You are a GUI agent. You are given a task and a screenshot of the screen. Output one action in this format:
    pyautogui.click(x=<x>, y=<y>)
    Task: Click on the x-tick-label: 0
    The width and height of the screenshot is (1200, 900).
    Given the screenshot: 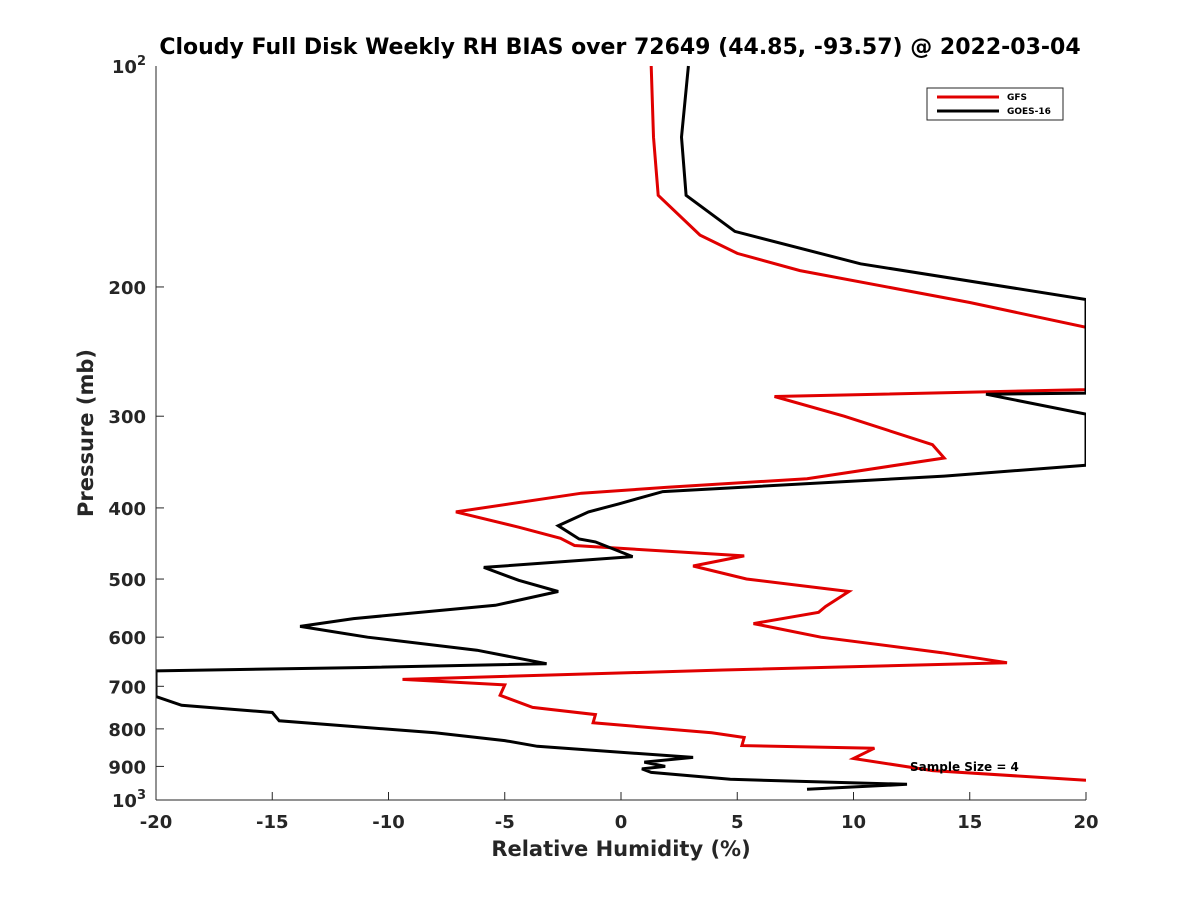 What is the action you would take?
    pyautogui.click(x=621, y=822)
    